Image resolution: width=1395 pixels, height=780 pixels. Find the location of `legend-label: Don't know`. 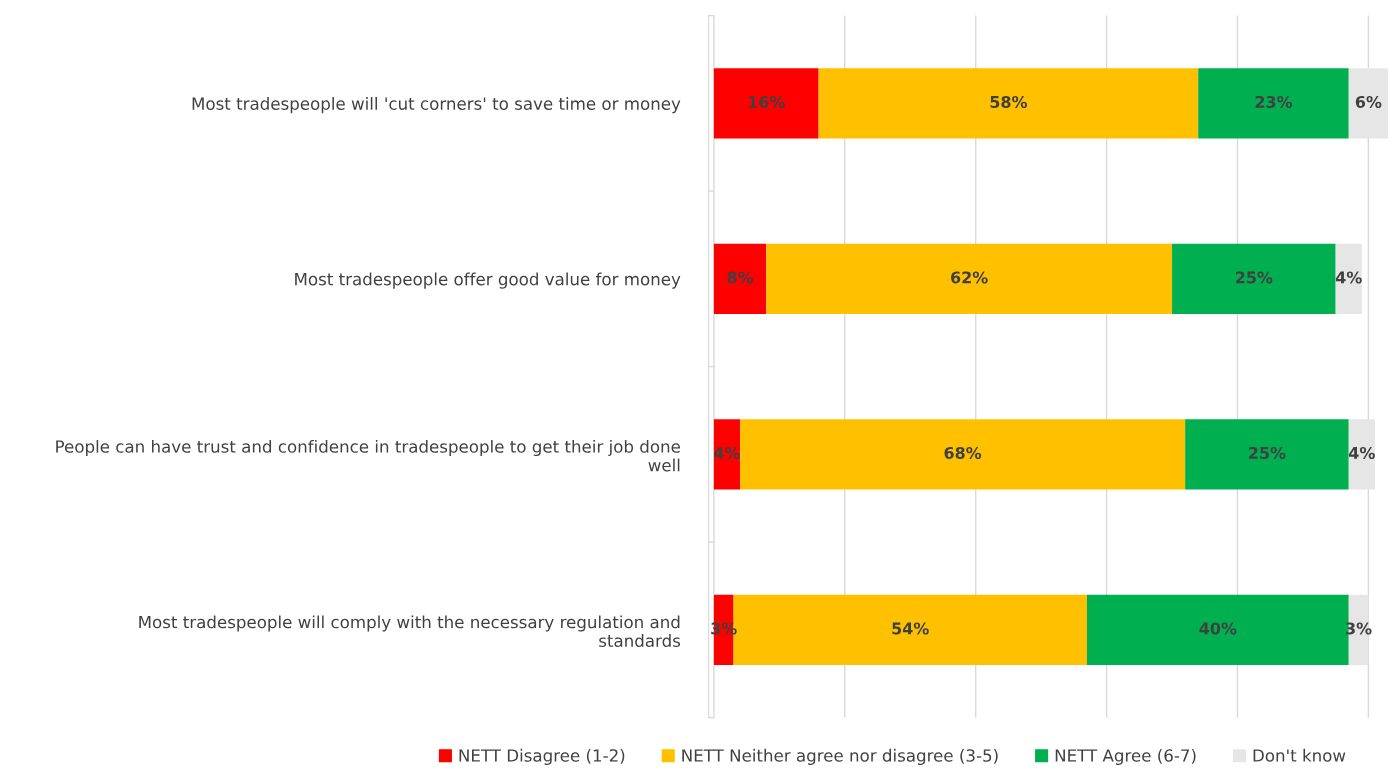

legend-label: Don't know is located at coordinates (1299, 755).